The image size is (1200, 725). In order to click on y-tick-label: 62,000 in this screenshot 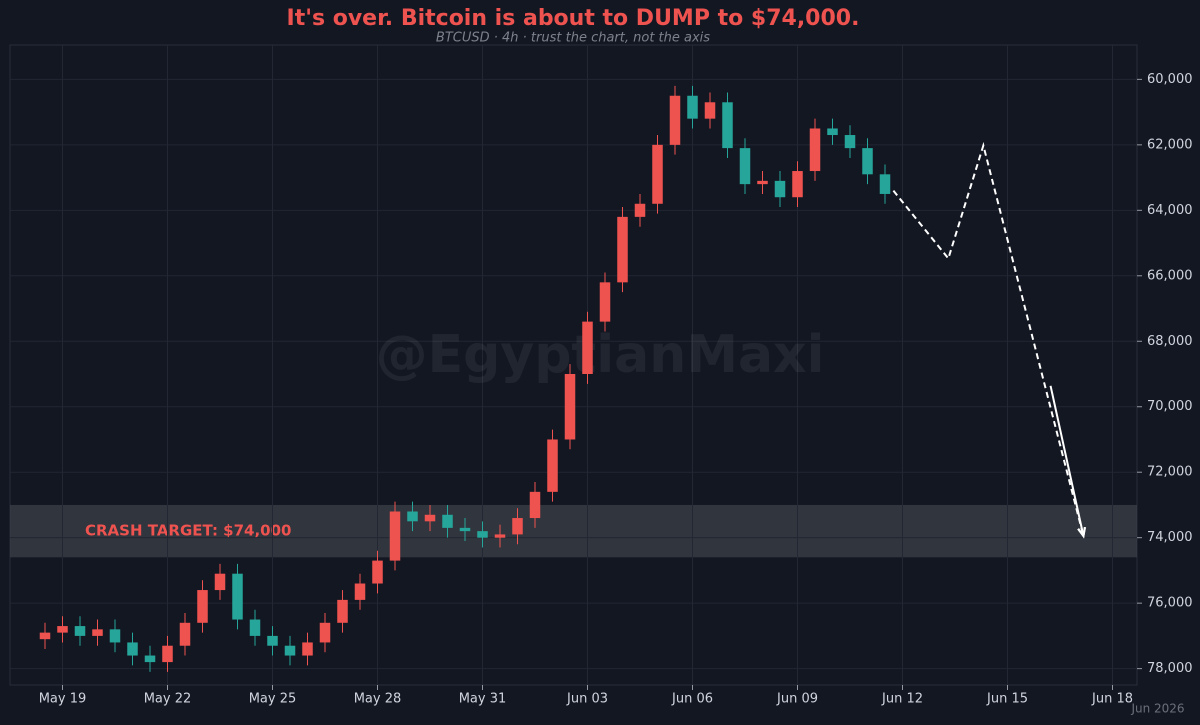, I will do `click(1170, 144)`.